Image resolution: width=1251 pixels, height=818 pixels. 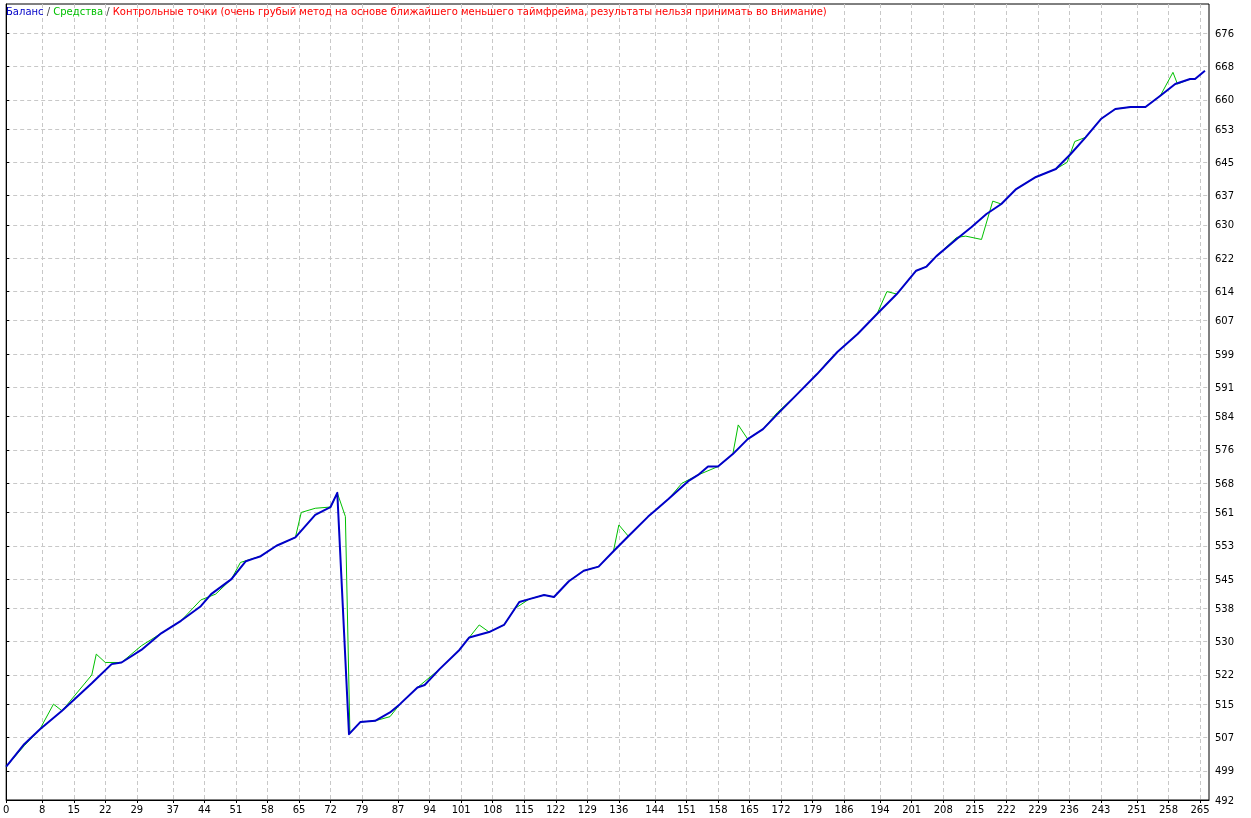 What do you see at coordinates (1225, 546) in the screenshot?
I see `y-tick-label: 553` at bounding box center [1225, 546].